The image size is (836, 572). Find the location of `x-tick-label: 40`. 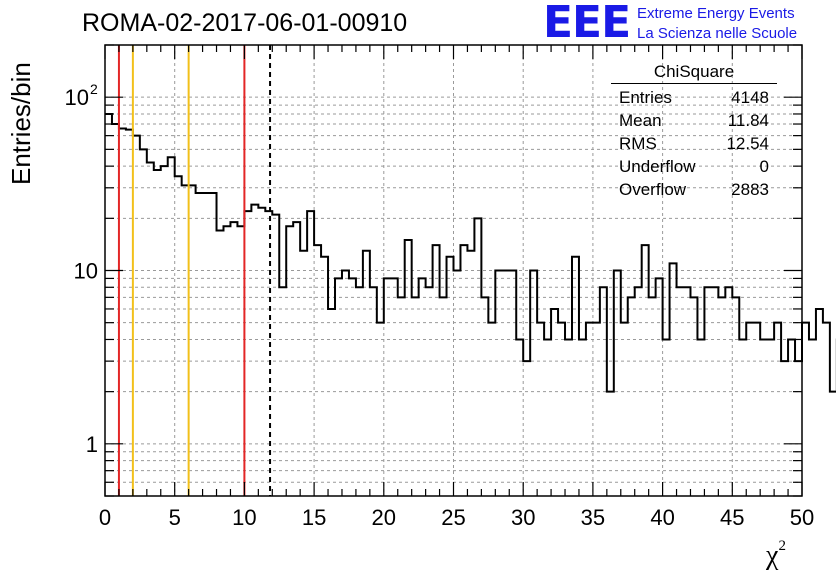

x-tick-label: 40 is located at coordinates (662, 517).